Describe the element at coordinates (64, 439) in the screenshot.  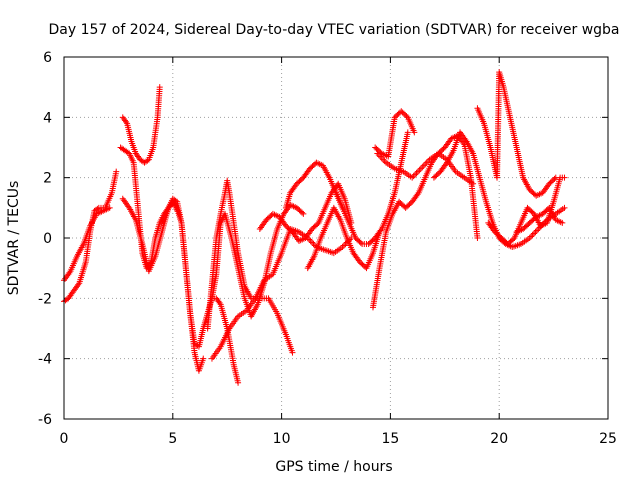
I see `x-tick-label: 0` at that location.